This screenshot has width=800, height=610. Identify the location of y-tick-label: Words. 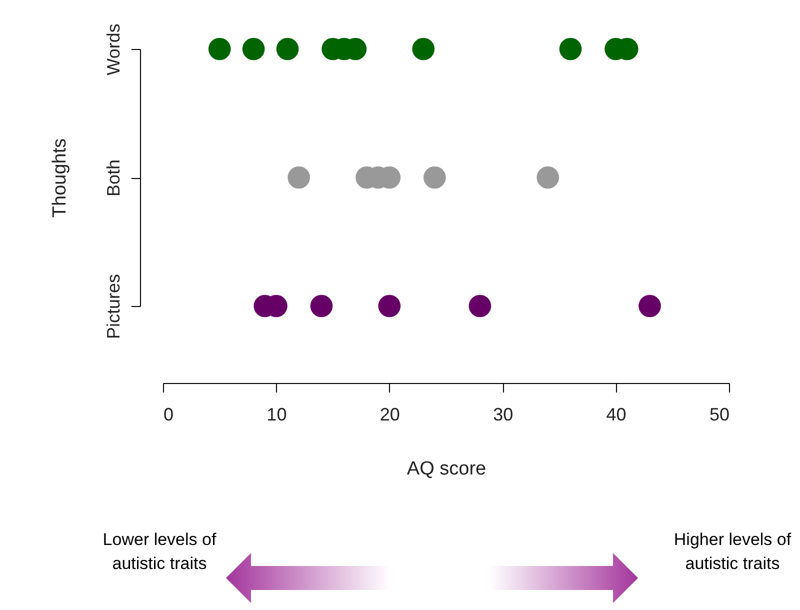
(114, 50).